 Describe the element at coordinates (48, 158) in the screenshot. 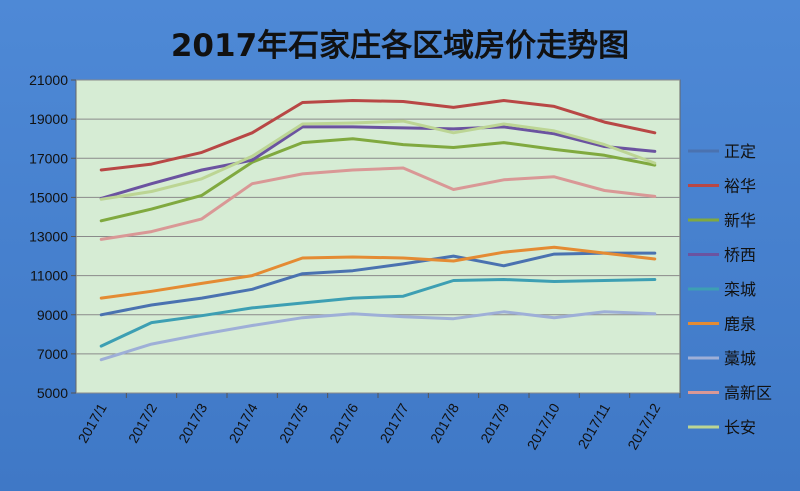

I see `y-tick-label: 17000` at that location.